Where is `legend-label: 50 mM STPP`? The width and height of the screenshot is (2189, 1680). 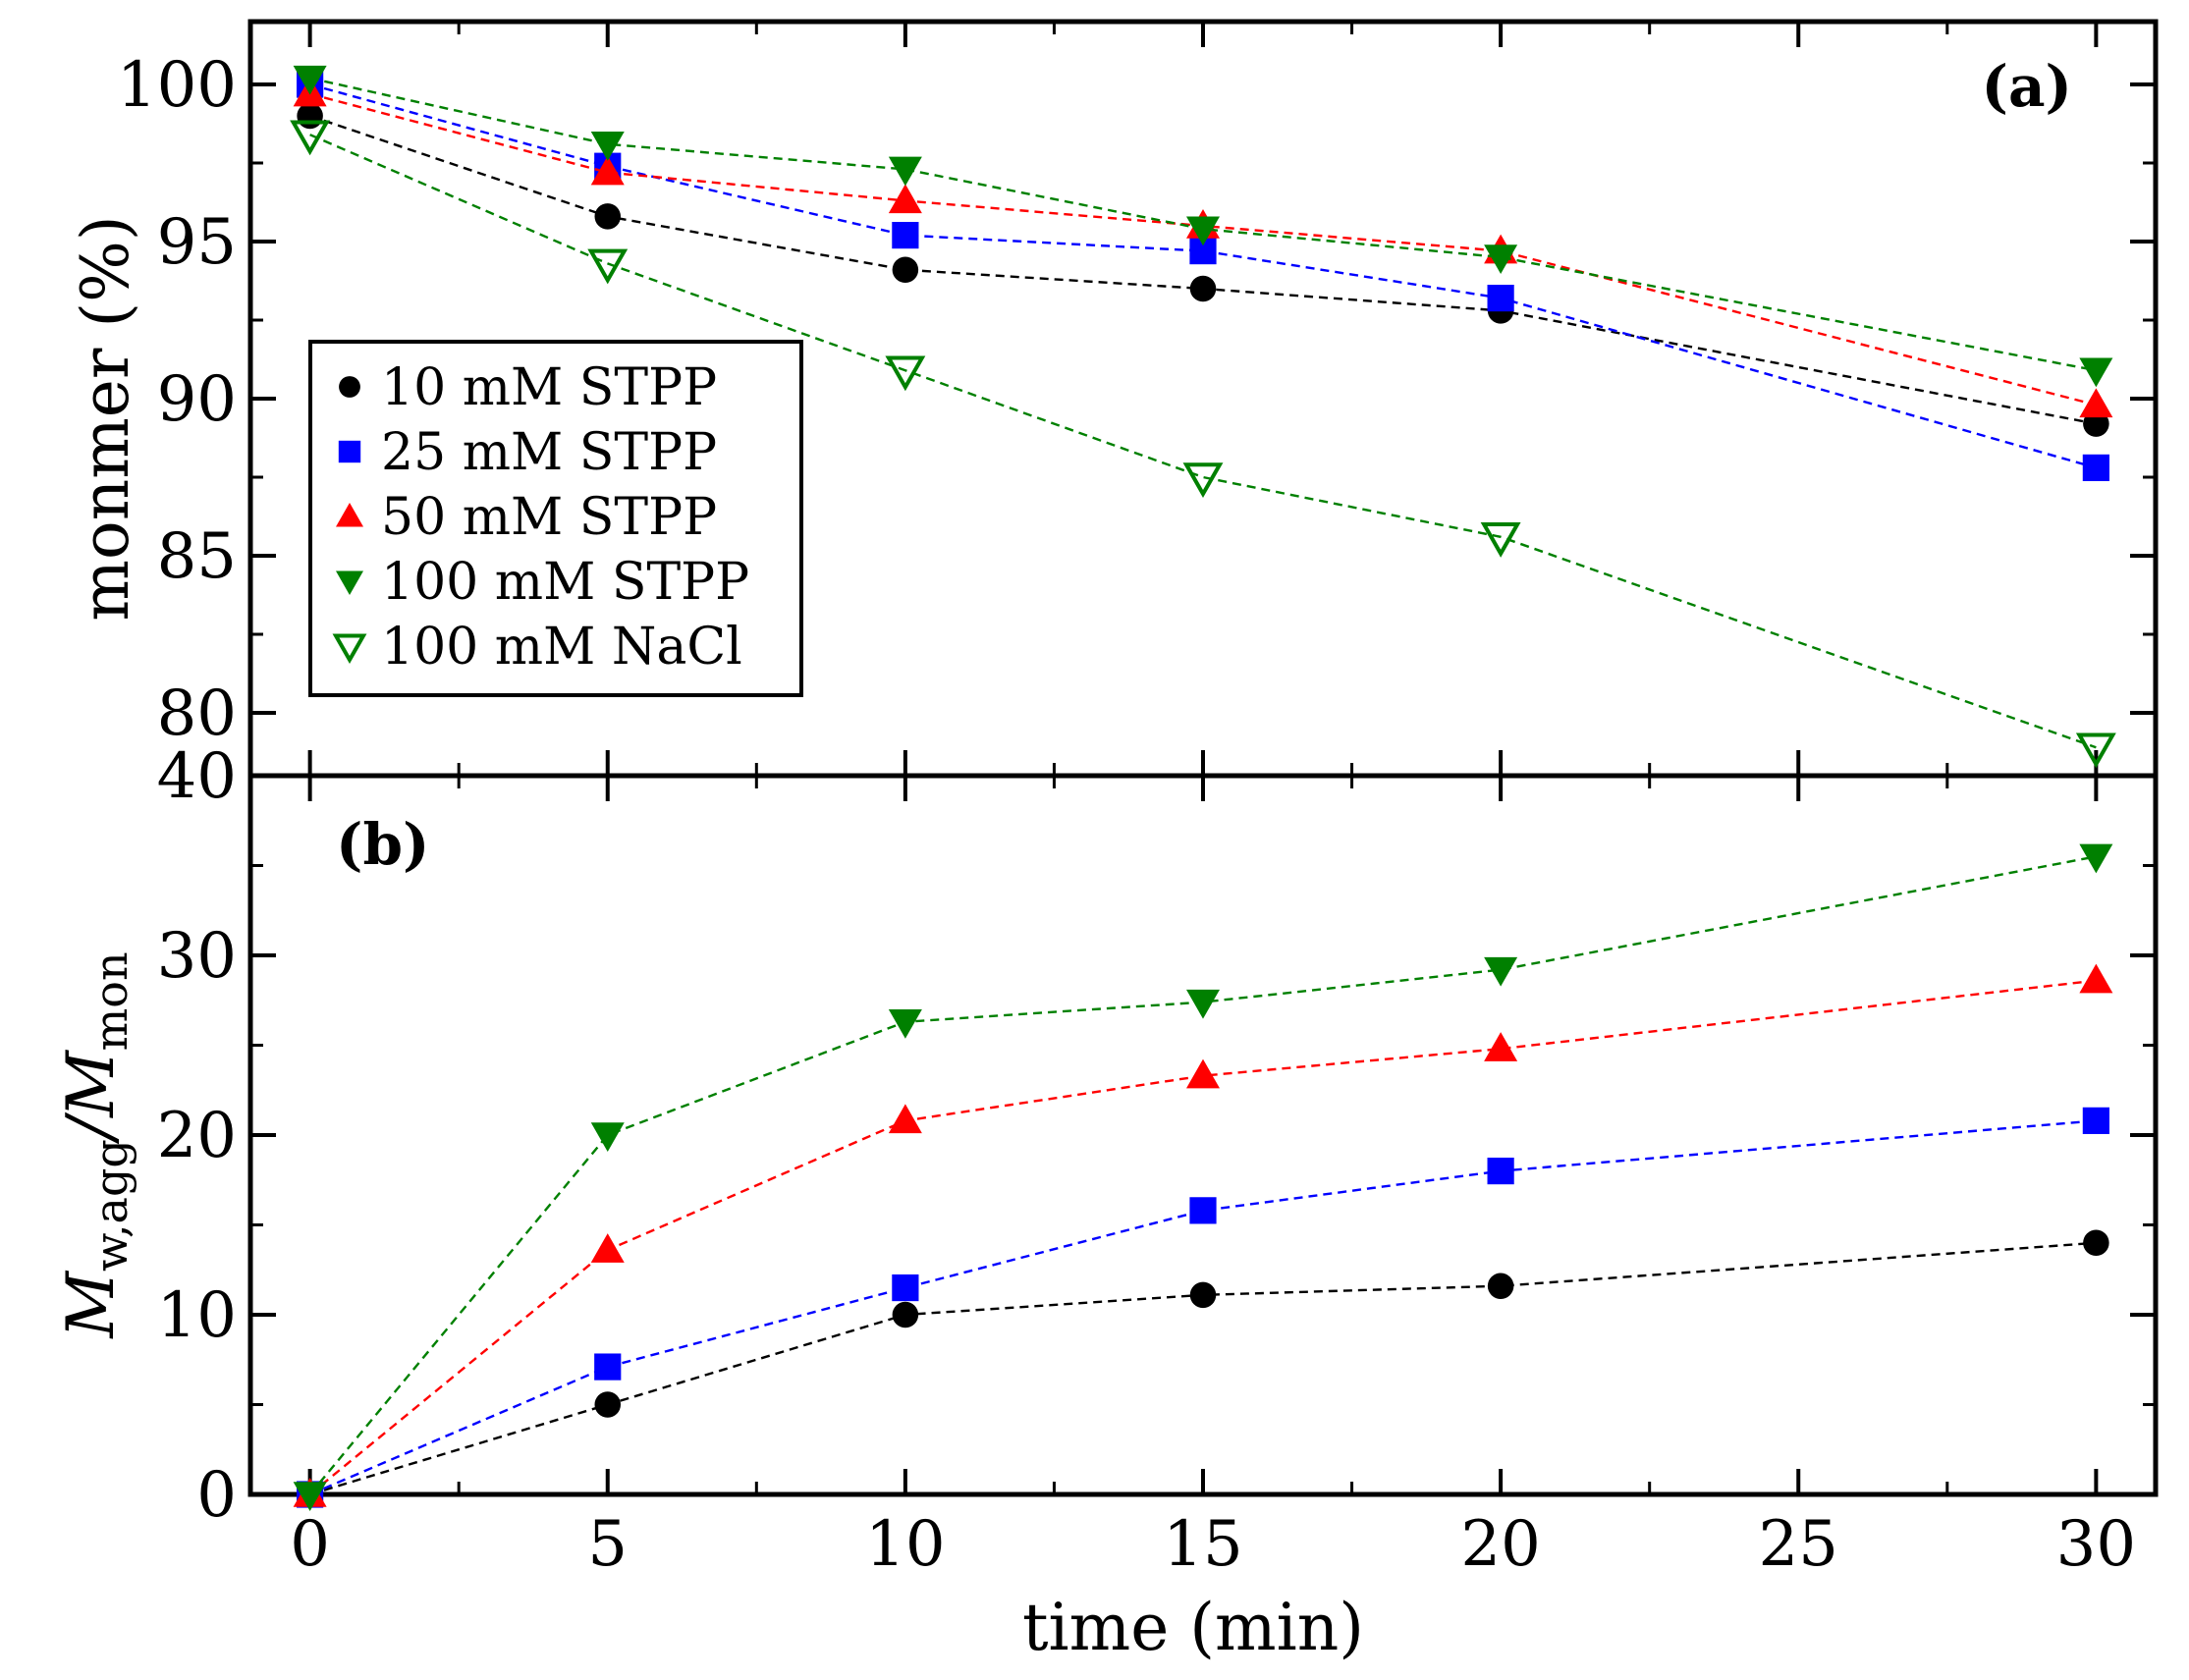 legend-label: 50 mM STPP is located at coordinates (549, 517).